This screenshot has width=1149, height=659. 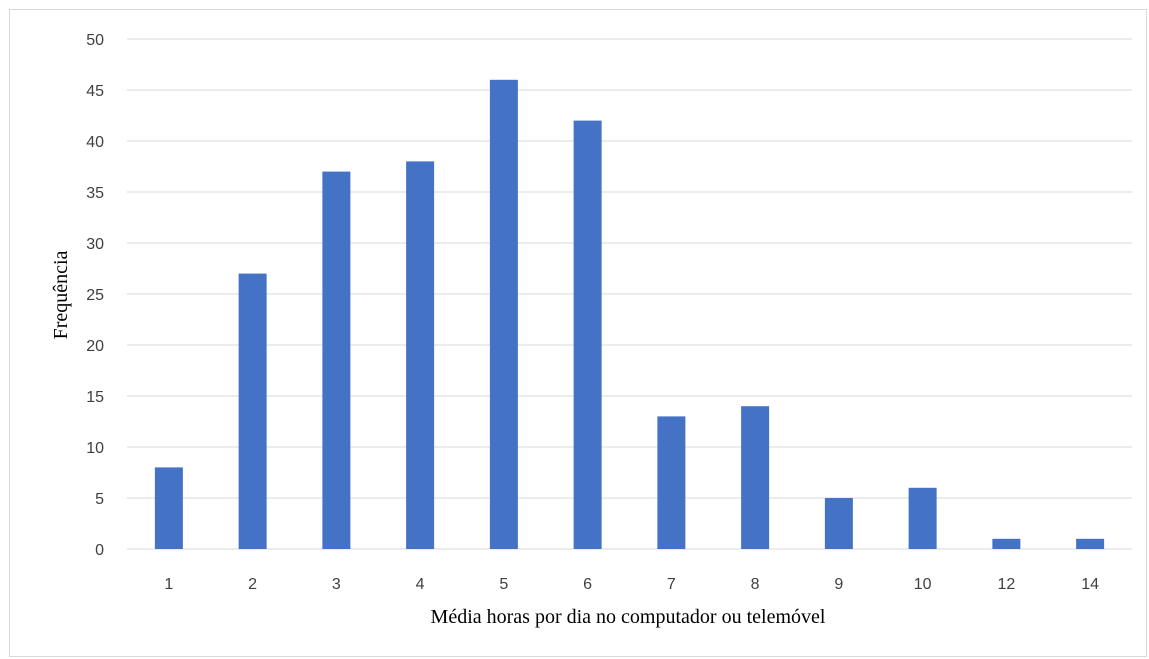 I want to click on y-tick-label: 50, so click(x=95, y=40).